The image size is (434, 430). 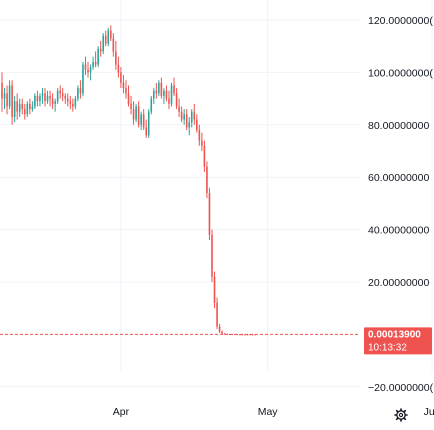 What do you see at coordinates (398, 126) in the screenshot?
I see `y-tick-label: 80.00000000` at bounding box center [398, 126].